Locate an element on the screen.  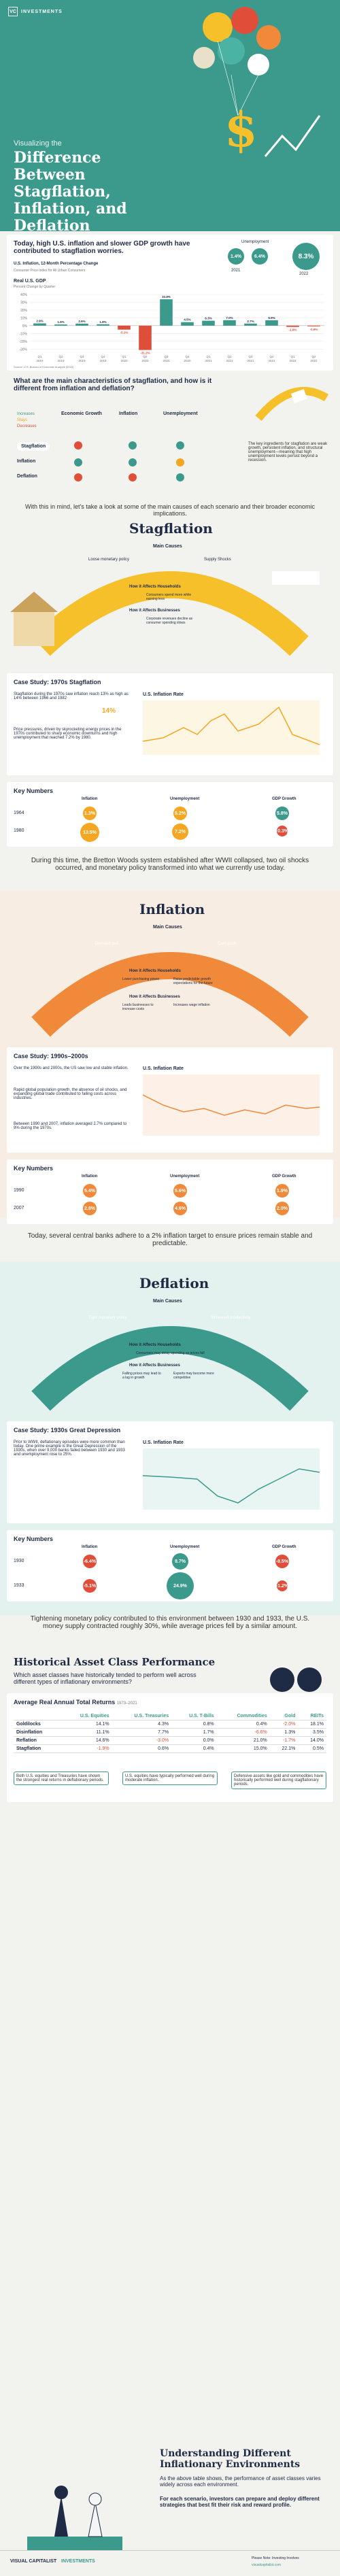
y-tick-label: -10% is located at coordinates (23, 334).